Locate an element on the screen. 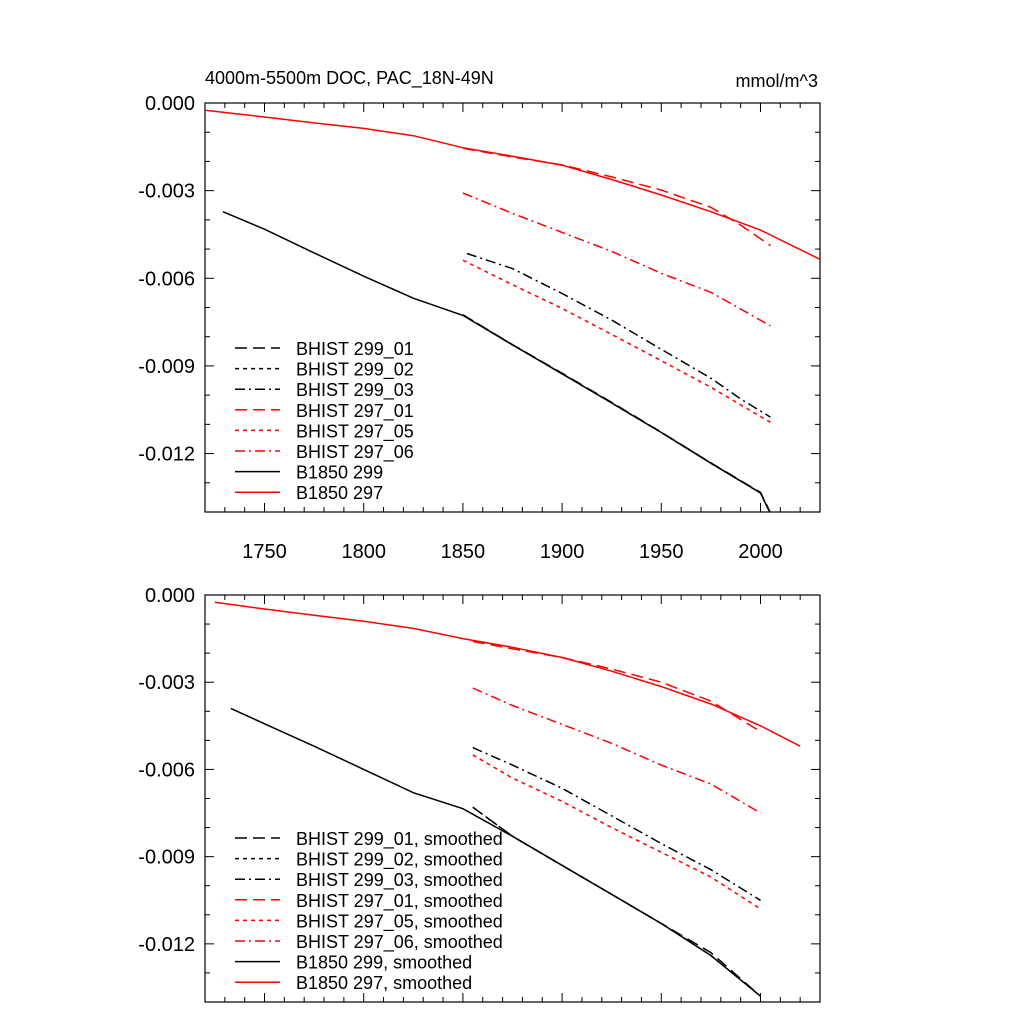  x-tick-label: 2000 is located at coordinates (760, 552).